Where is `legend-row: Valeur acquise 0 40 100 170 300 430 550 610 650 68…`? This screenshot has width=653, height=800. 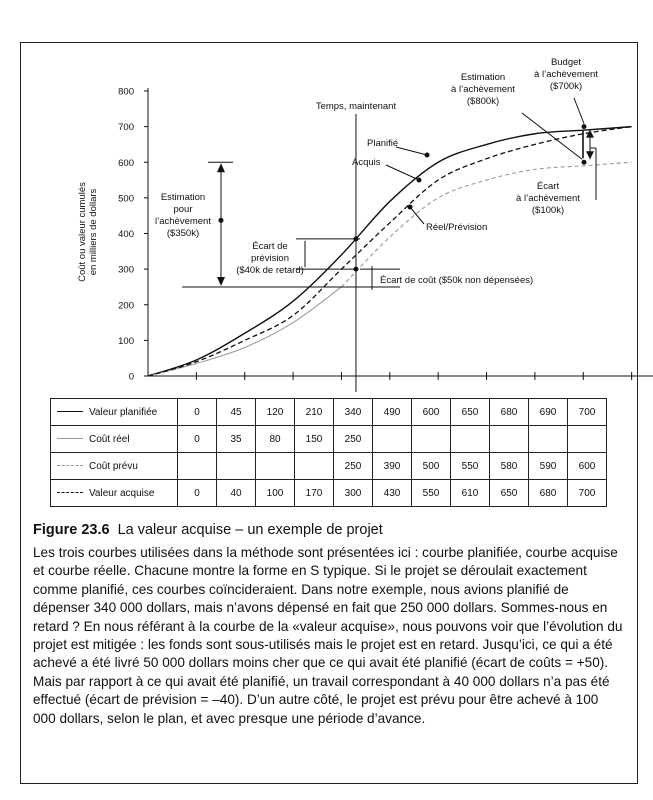 legend-row: Valeur acquise 0 40 100 170 300 430 550 610 650 68… is located at coordinates (328, 493).